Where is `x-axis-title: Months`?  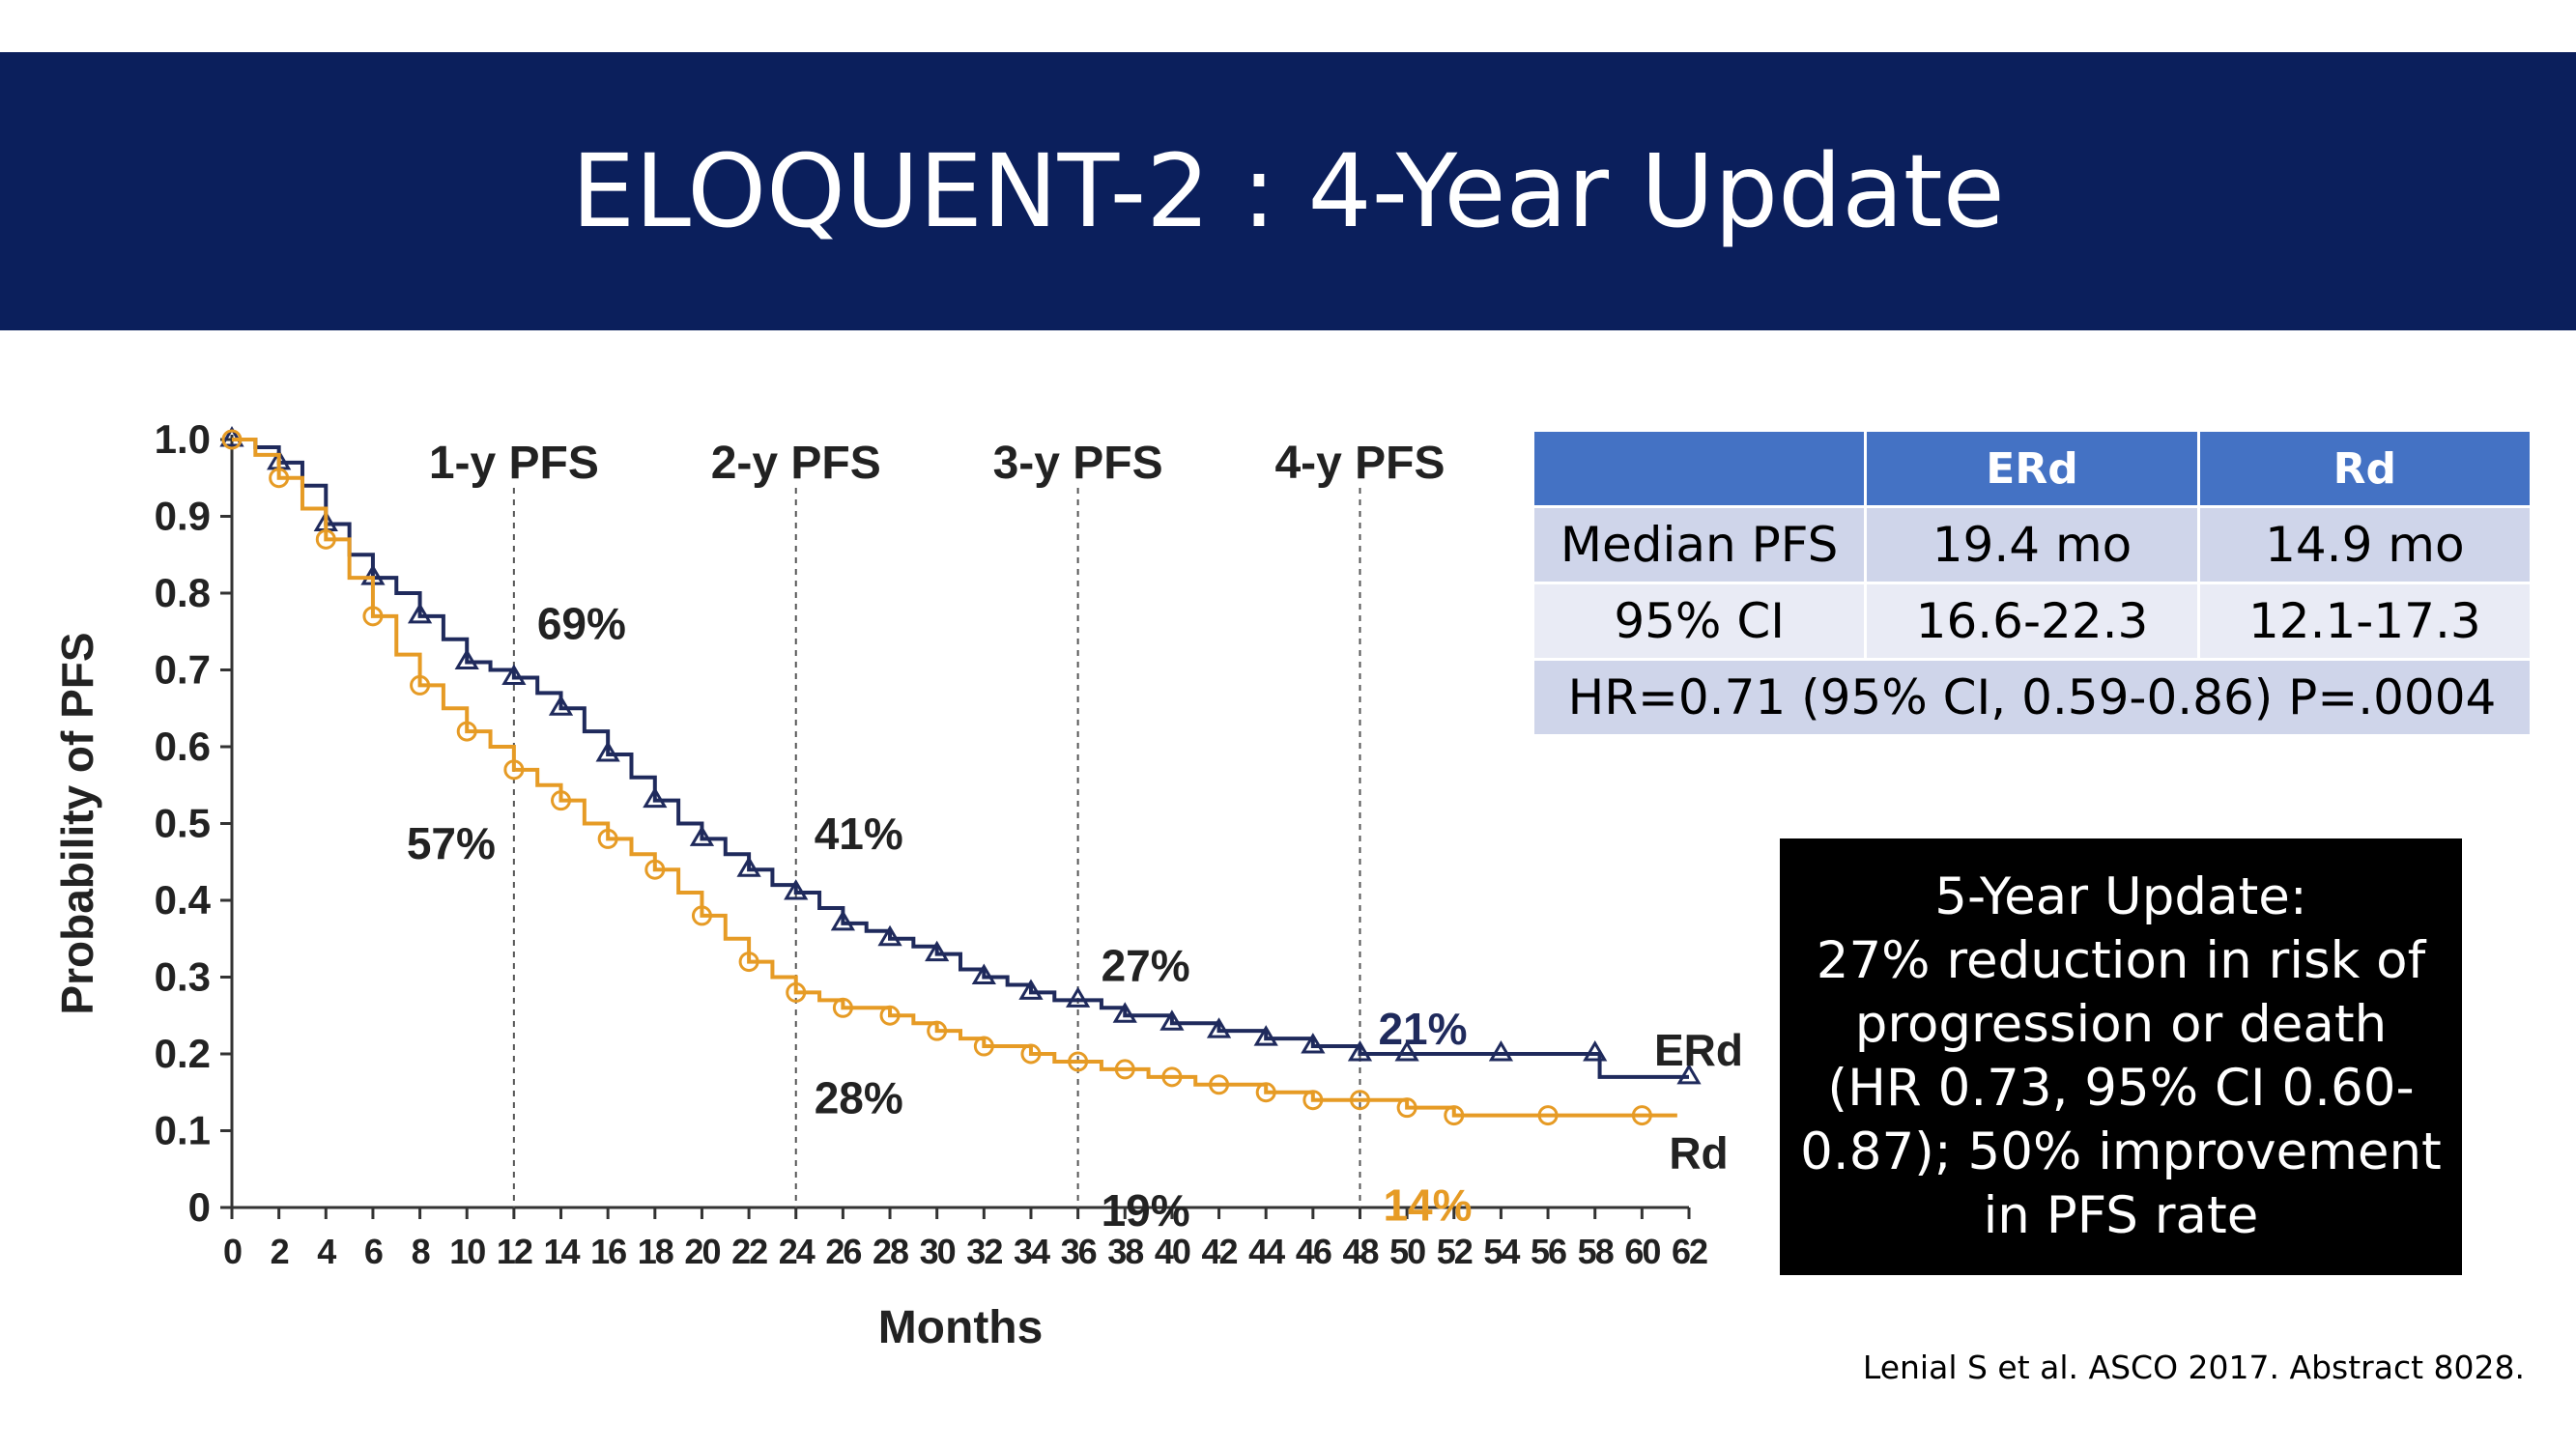 x-axis-title: Months is located at coordinates (961, 1327).